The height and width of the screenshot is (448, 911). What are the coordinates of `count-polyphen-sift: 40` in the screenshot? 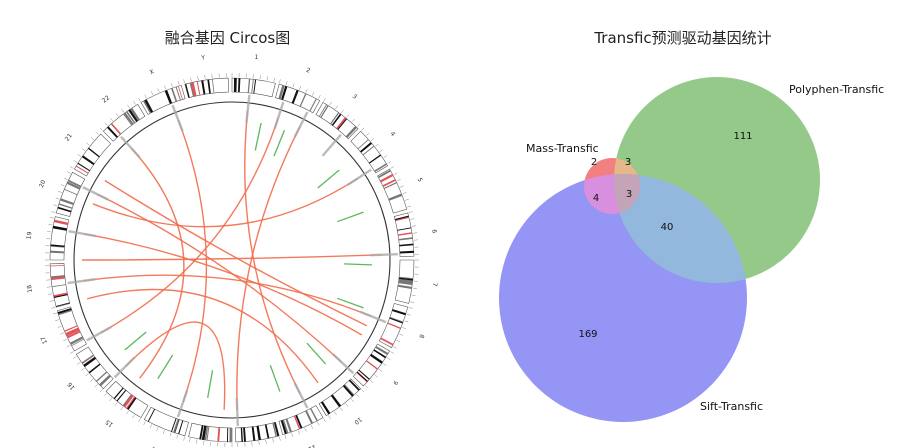 It's located at (667, 227).